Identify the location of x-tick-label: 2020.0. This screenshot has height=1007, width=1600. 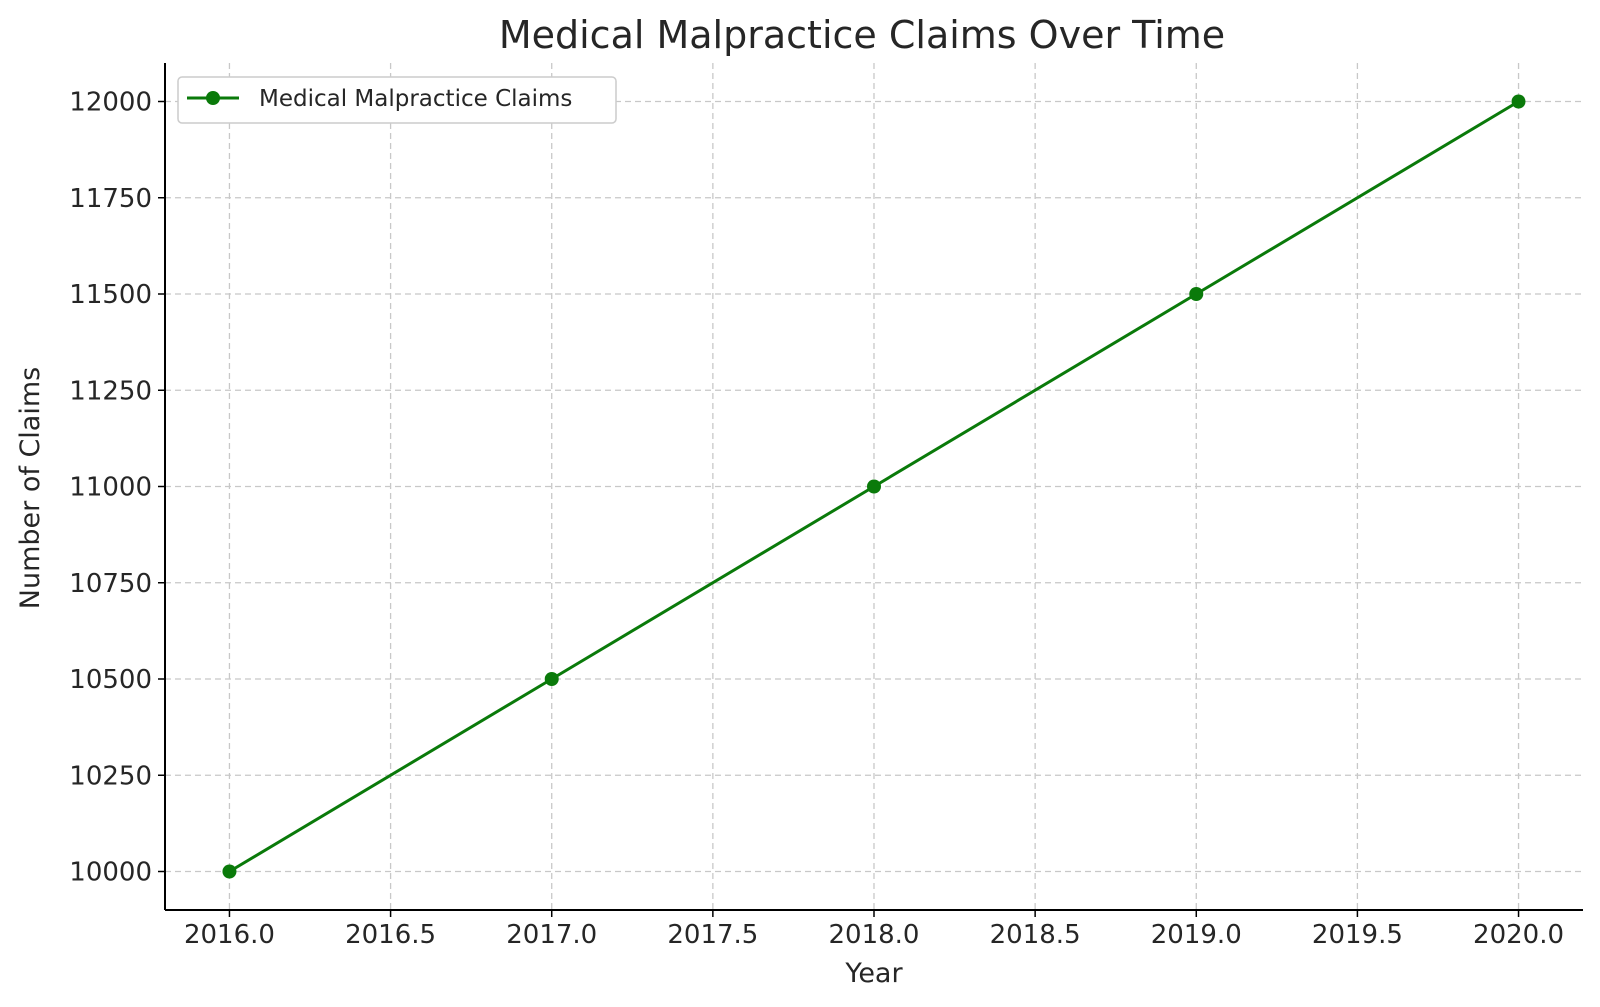
(1518, 935).